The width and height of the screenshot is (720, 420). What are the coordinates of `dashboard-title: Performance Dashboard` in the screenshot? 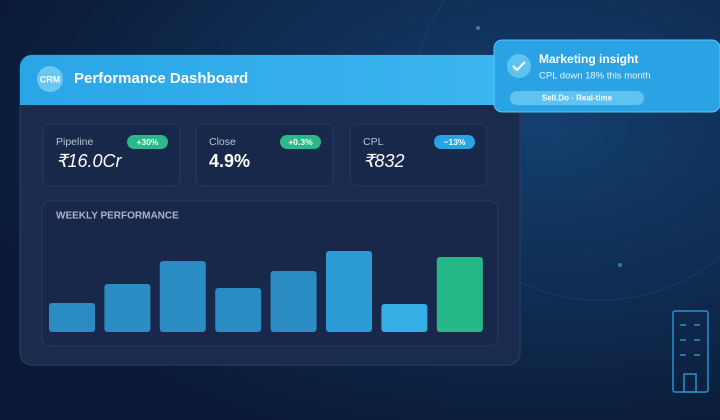 It's located at (161, 78).